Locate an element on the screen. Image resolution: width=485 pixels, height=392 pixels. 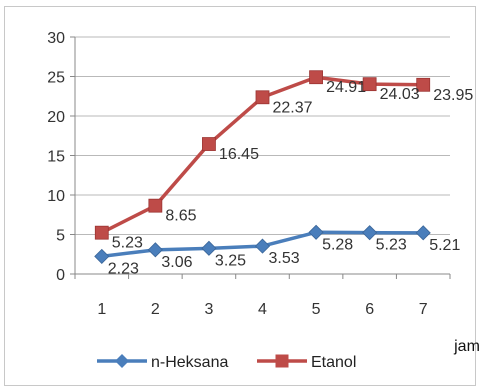
x-tick-label: 3 is located at coordinates (208, 309).